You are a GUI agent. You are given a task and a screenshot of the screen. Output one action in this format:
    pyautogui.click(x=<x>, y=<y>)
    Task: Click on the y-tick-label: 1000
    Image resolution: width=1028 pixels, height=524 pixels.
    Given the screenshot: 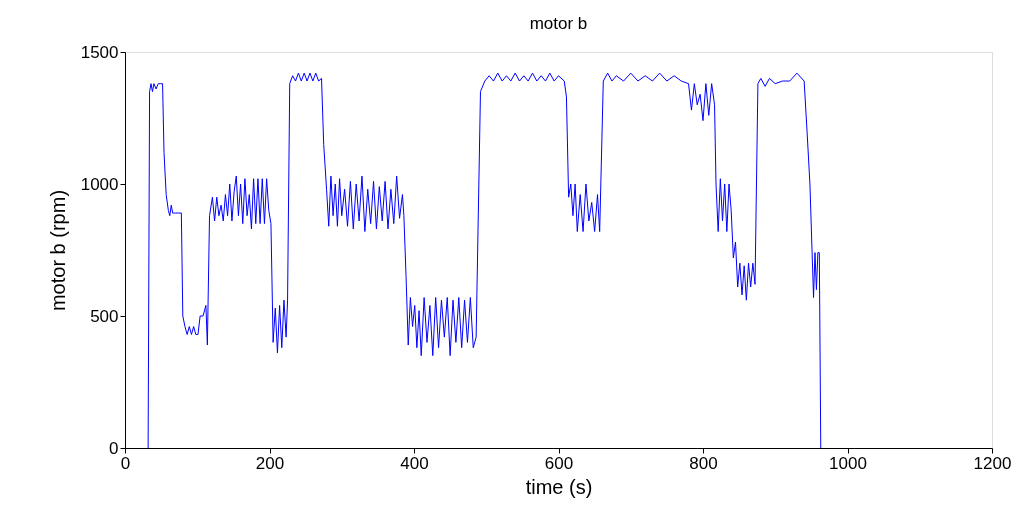 What is the action you would take?
    pyautogui.click(x=99, y=184)
    